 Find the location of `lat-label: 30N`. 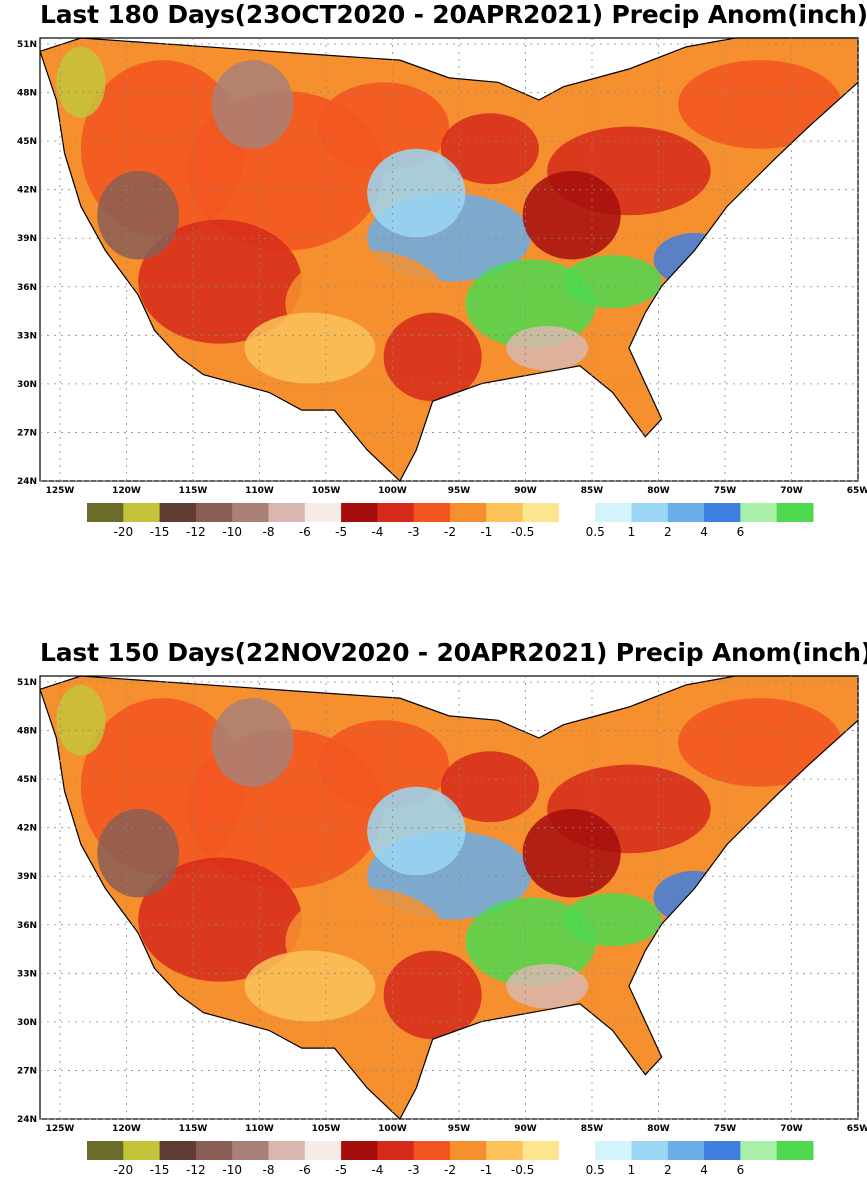

lat-label: 30N is located at coordinates (27, 1023).